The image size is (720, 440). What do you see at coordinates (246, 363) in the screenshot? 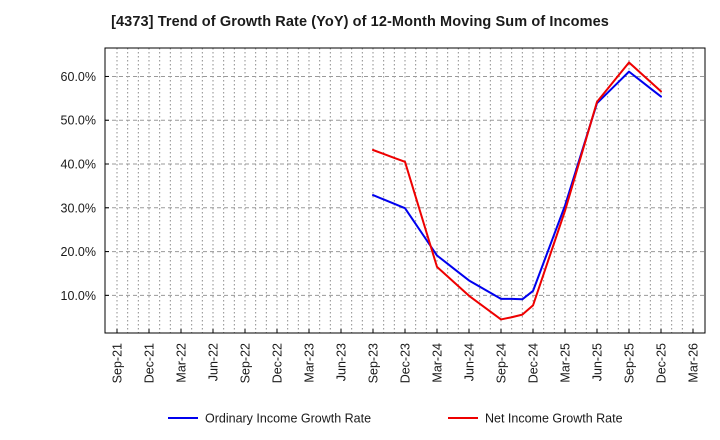
I see `x-axis-tick-label: Sep-22` at bounding box center [246, 363].